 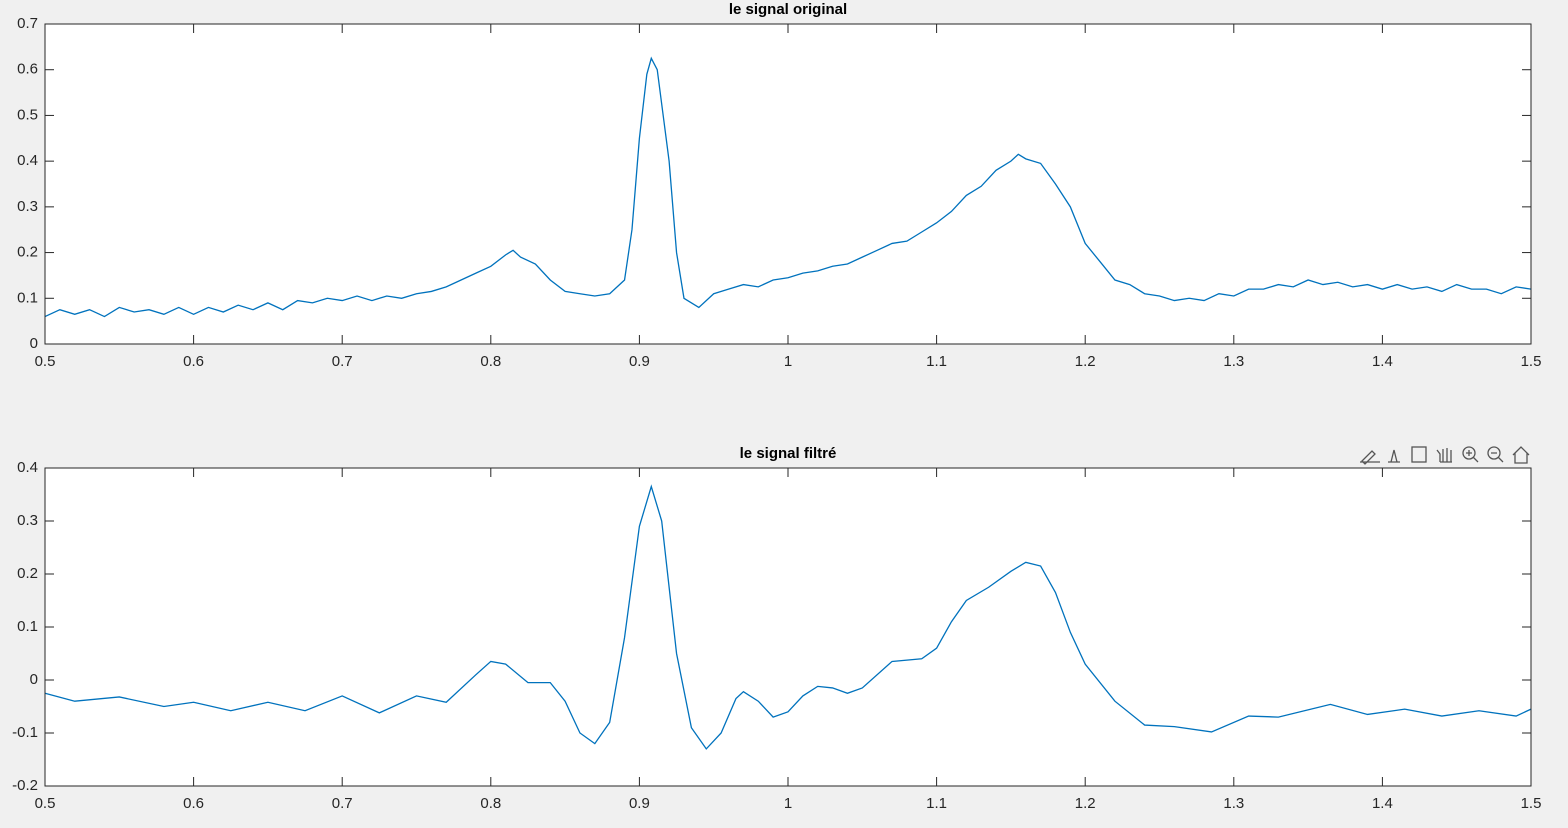 I want to click on zoom-in-icon, so click(x=1469, y=453).